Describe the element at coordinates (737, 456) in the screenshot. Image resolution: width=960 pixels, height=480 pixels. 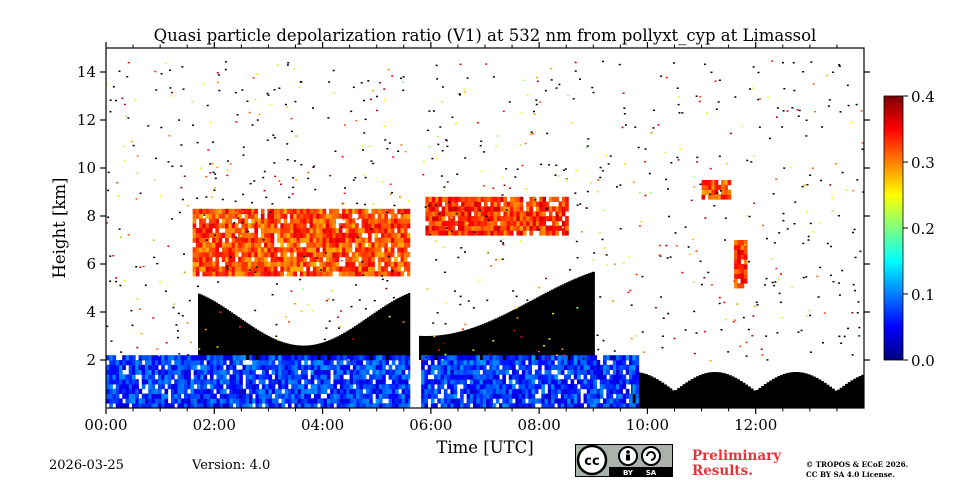
I see `preliminary-line-1: Preliminary` at that location.